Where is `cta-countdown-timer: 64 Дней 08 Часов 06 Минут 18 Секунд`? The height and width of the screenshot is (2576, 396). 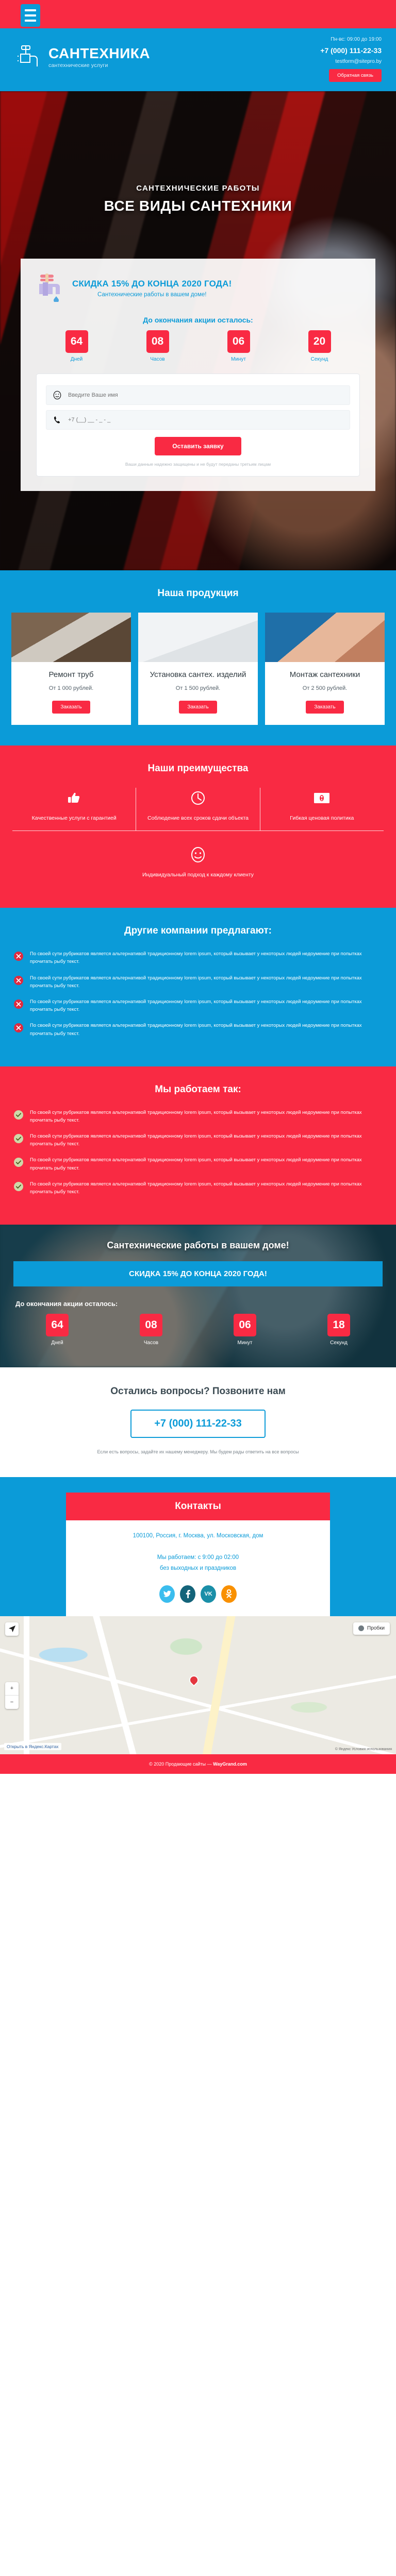 cta-countdown-timer: 64 Дней 08 Часов 06 Минут 18 Секунд is located at coordinates (198, 1330).